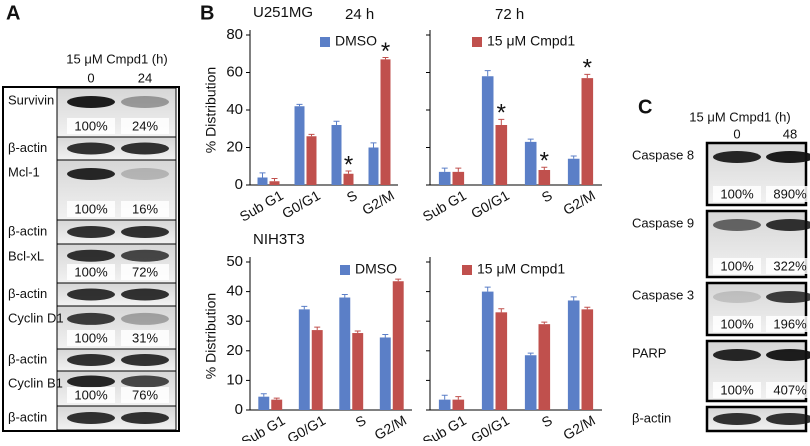  Describe the element at coordinates (234, 71) in the screenshot. I see `y-tick-label: 60` at that location.